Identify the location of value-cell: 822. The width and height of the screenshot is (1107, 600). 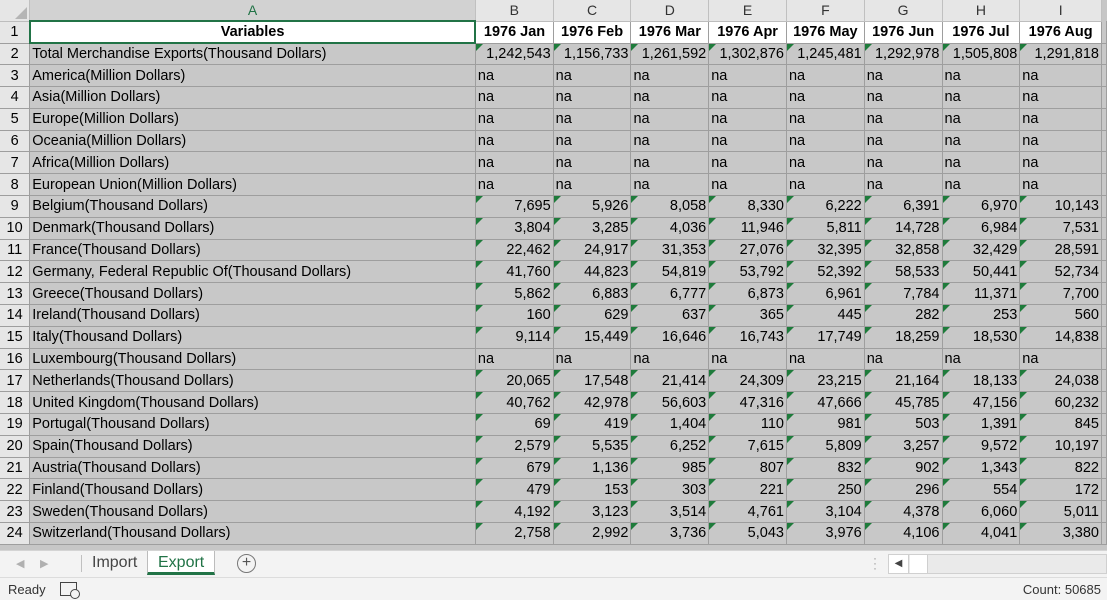
(1060, 468).